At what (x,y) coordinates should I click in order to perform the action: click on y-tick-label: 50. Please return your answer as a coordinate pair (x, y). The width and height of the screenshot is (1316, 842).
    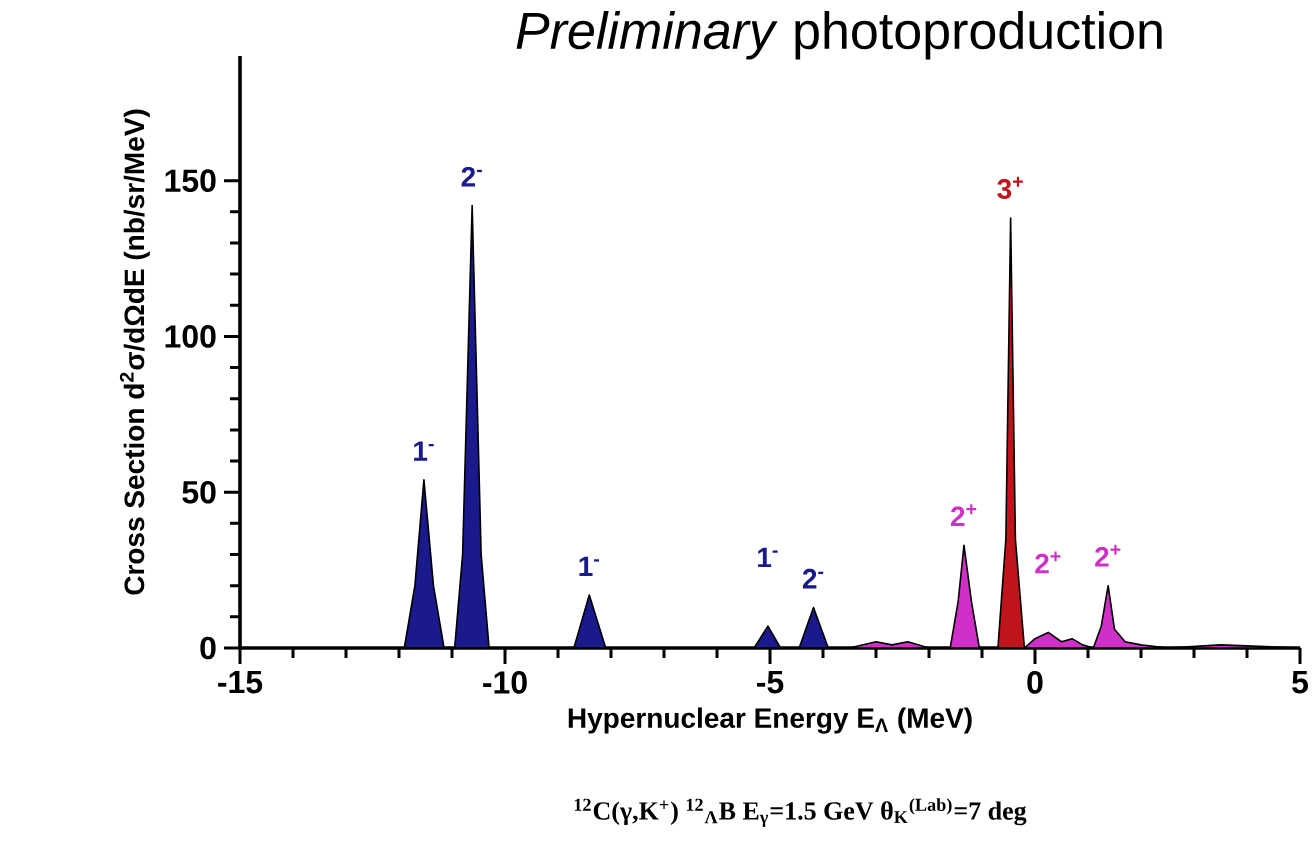
    Looking at the image, I should click on (199, 492).